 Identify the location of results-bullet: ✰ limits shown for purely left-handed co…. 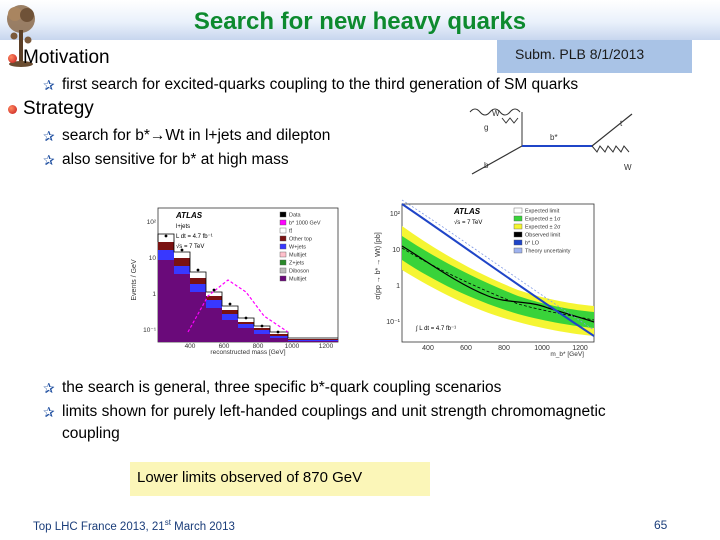
(324, 412).